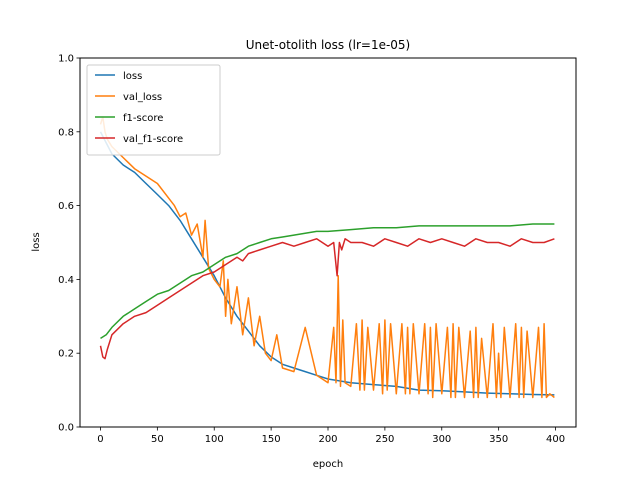 The width and height of the screenshot is (640, 480). What do you see at coordinates (132, 76) in the screenshot?
I see `legend-label-0: loss` at bounding box center [132, 76].